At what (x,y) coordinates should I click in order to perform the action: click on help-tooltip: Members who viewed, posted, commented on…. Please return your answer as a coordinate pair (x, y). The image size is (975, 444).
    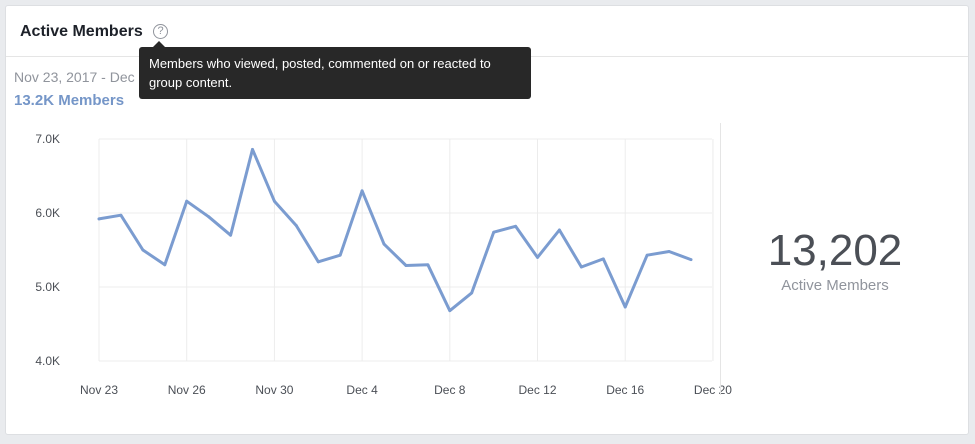
    Looking at the image, I should click on (335, 73).